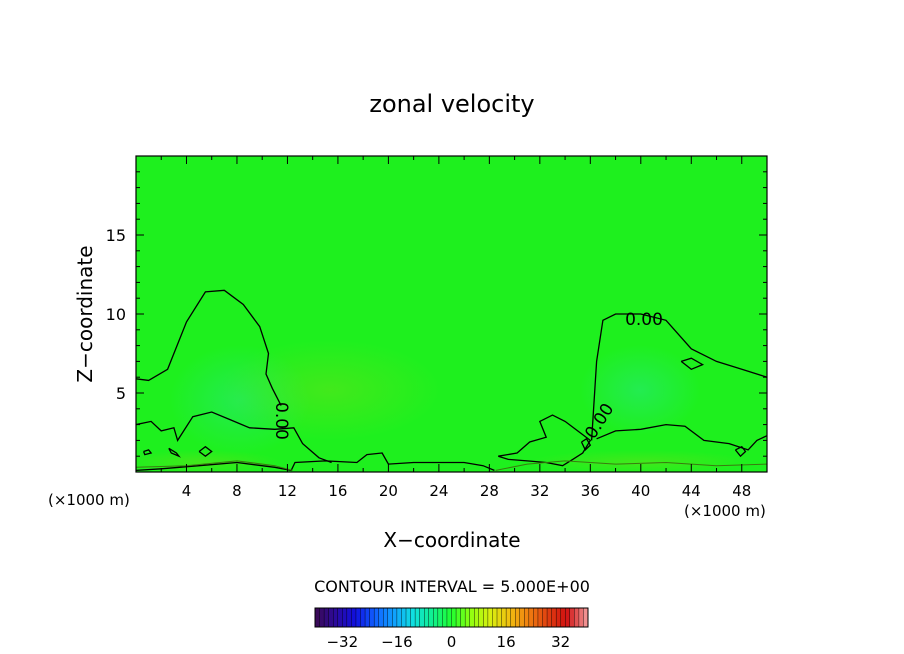 The width and height of the screenshot is (904, 654). I want to click on shade-region-center, so click(330, 390).